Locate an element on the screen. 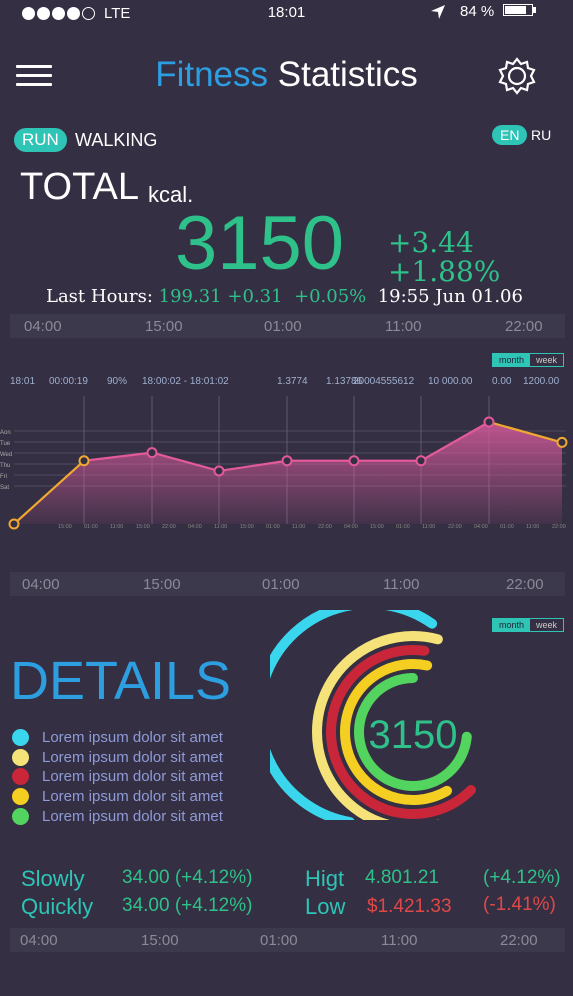  low-value: $1.421.33 is located at coordinates (409, 906).